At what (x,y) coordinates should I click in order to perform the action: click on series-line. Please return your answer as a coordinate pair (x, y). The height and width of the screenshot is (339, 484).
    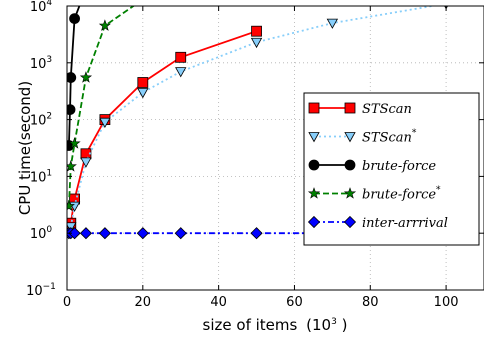
    Looking at the image, I should click on (102, 106).